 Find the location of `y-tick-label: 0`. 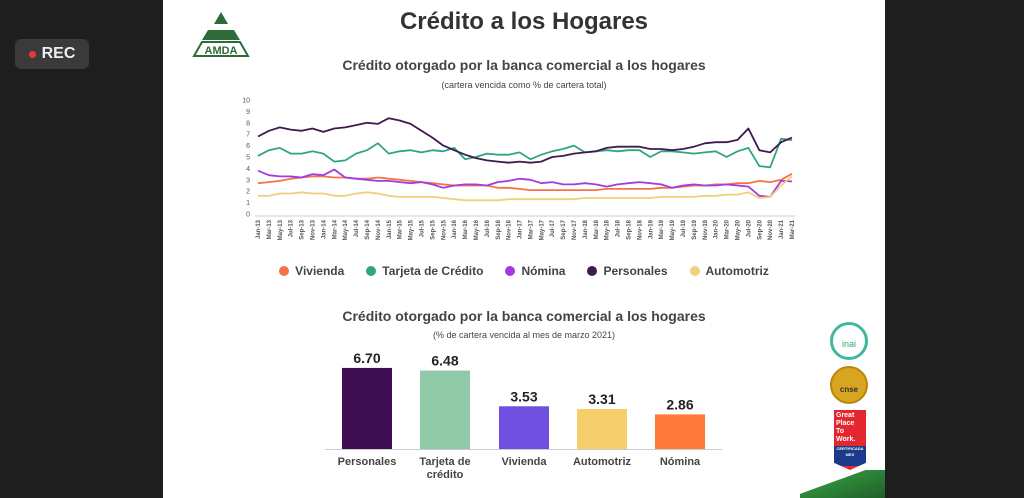

y-tick-label: 0 is located at coordinates (248, 215).